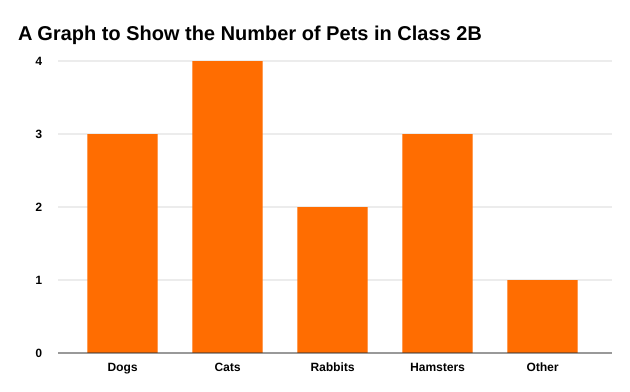 The height and width of the screenshot is (392, 630). I want to click on x-tick-label: Hamsters, so click(438, 367).